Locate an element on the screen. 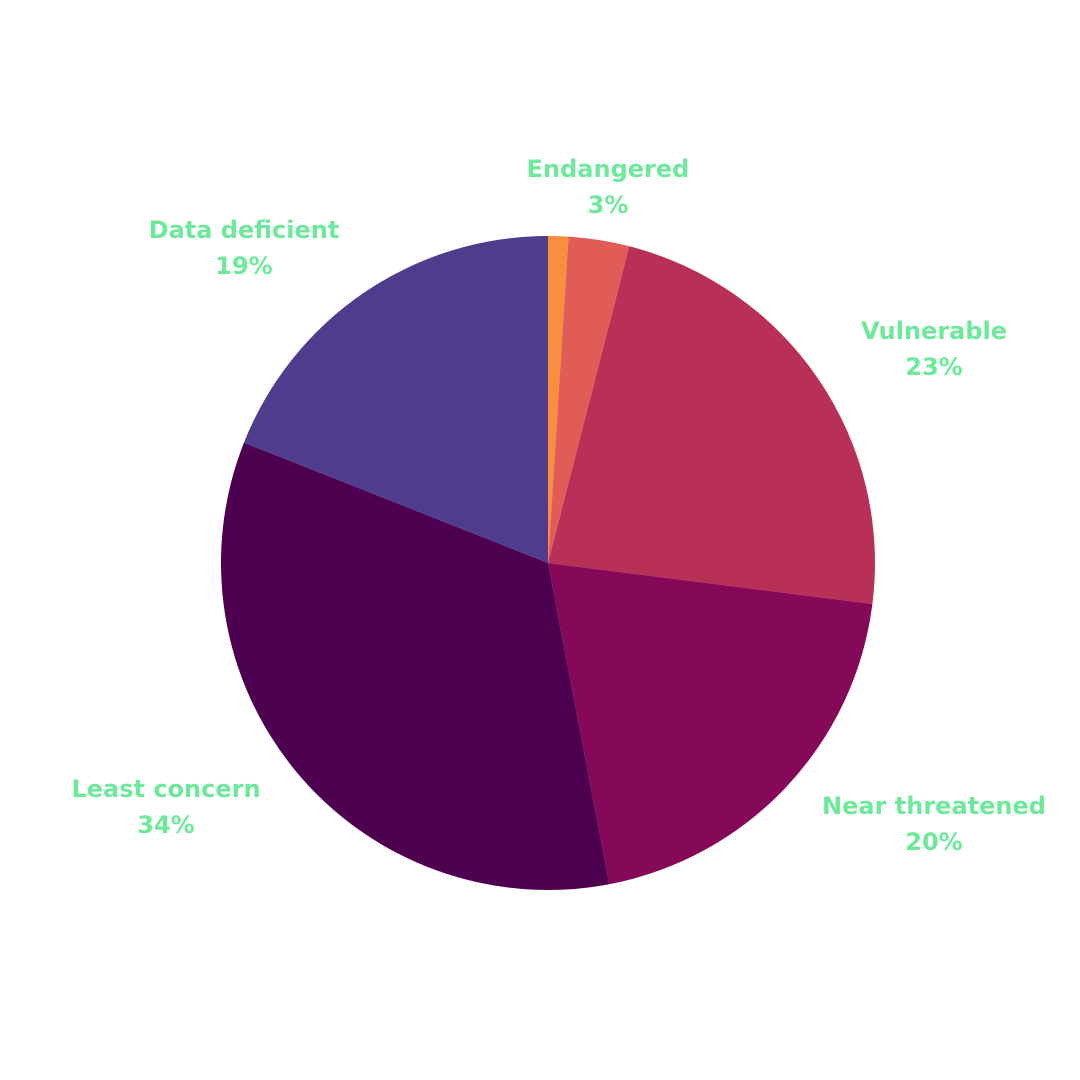  slice-label-least-concern: Least concern is located at coordinates (165, 789).